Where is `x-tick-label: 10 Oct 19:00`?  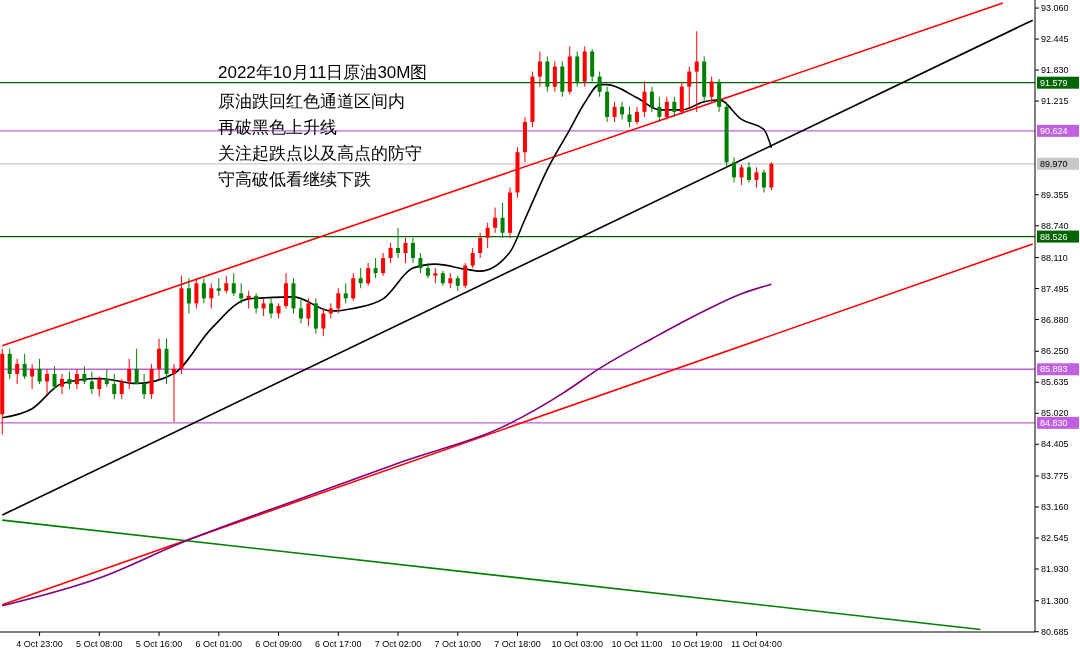 x-tick-label: 10 Oct 19:00 is located at coordinates (696, 644).